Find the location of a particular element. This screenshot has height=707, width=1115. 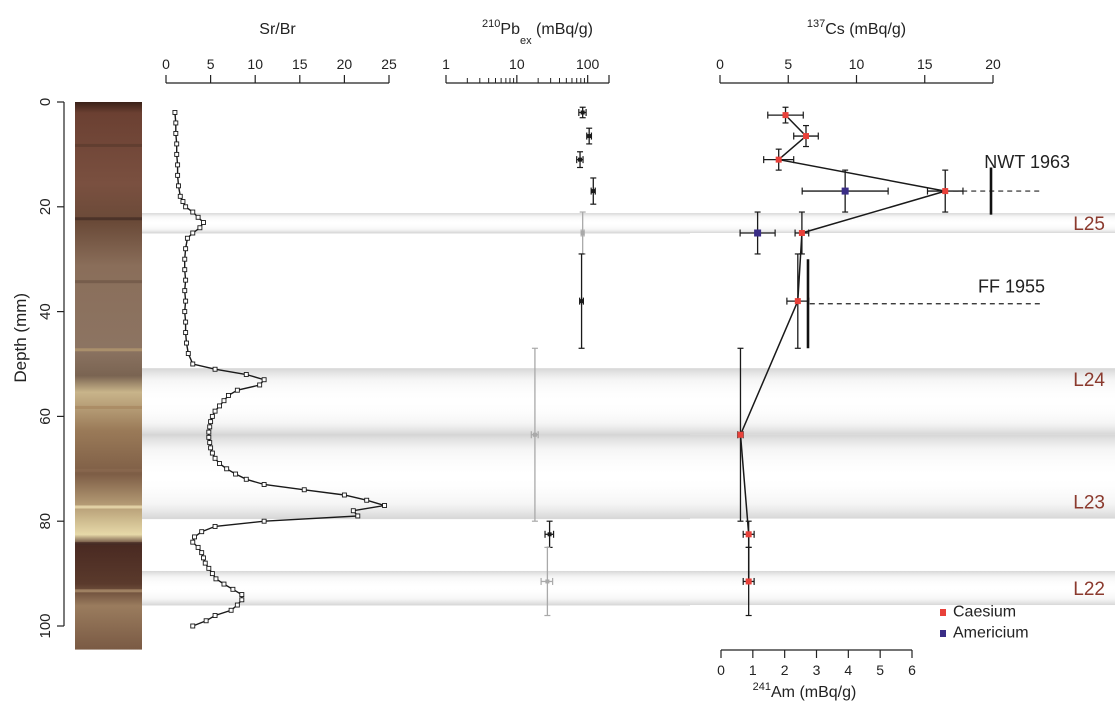

pb210-tick-label: 10 is located at coordinates (517, 64).